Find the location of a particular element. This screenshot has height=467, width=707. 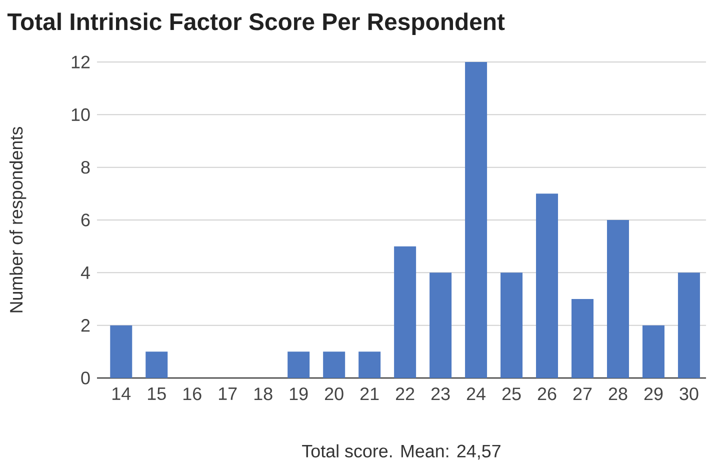

x-tick-label: 14 is located at coordinates (121, 394).